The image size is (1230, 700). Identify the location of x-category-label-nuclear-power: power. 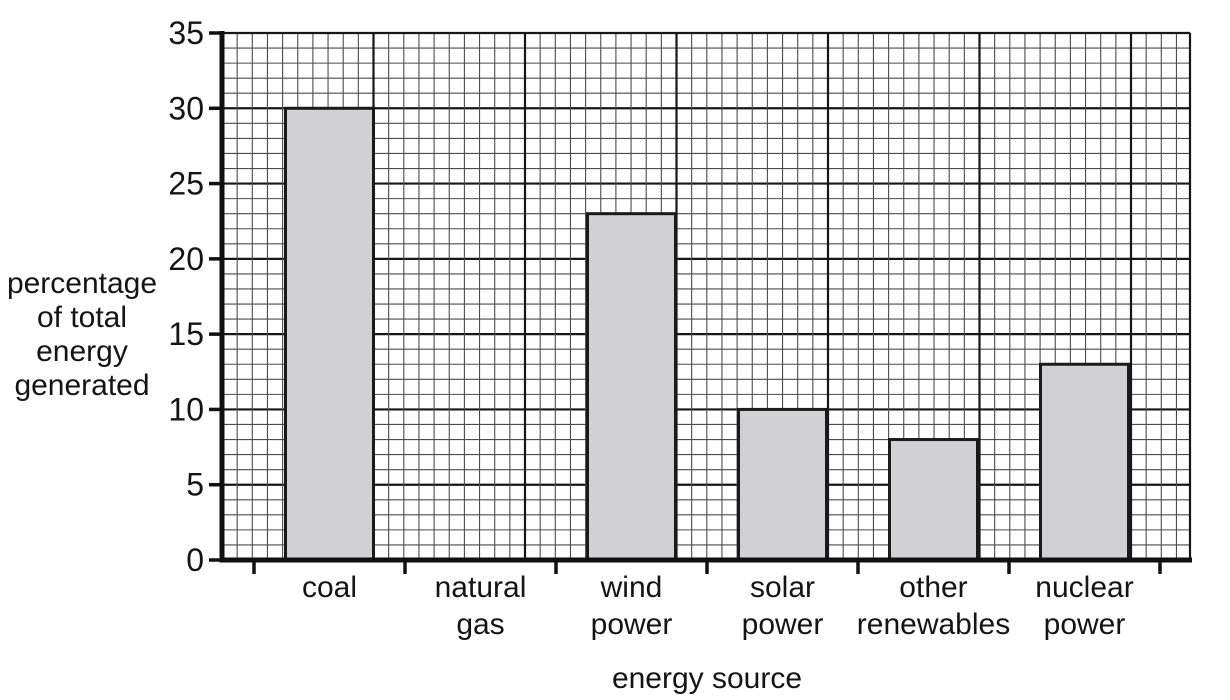
(1085, 624).